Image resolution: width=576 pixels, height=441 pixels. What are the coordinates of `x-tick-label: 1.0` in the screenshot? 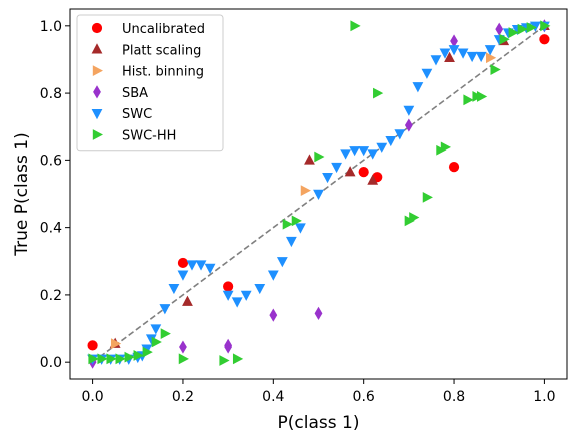 It's located at (544, 397).